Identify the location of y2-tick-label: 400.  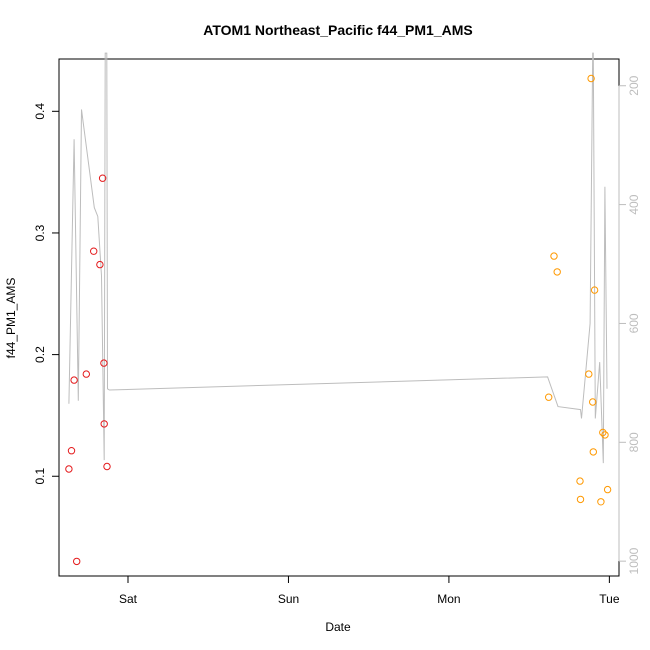
(634, 204).